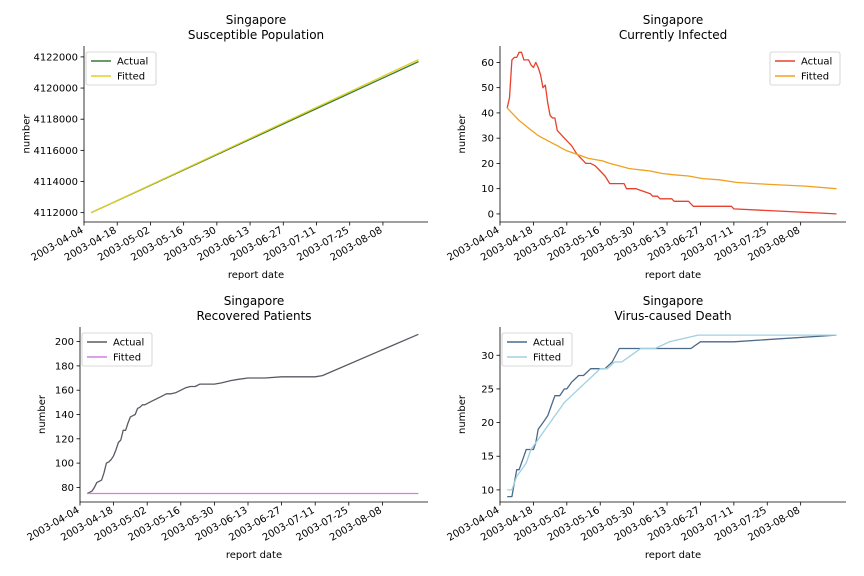 This screenshot has width=864, height=576. Describe the element at coordinates (254, 136) in the screenshot. I see `series-line-susceptible-fitted` at that location.